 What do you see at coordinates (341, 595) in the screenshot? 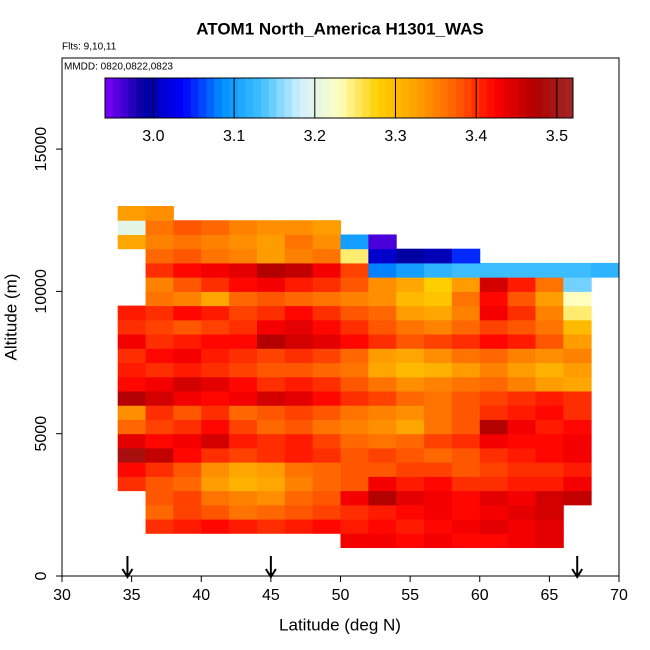
I see `x-tick-label: 50` at bounding box center [341, 595].